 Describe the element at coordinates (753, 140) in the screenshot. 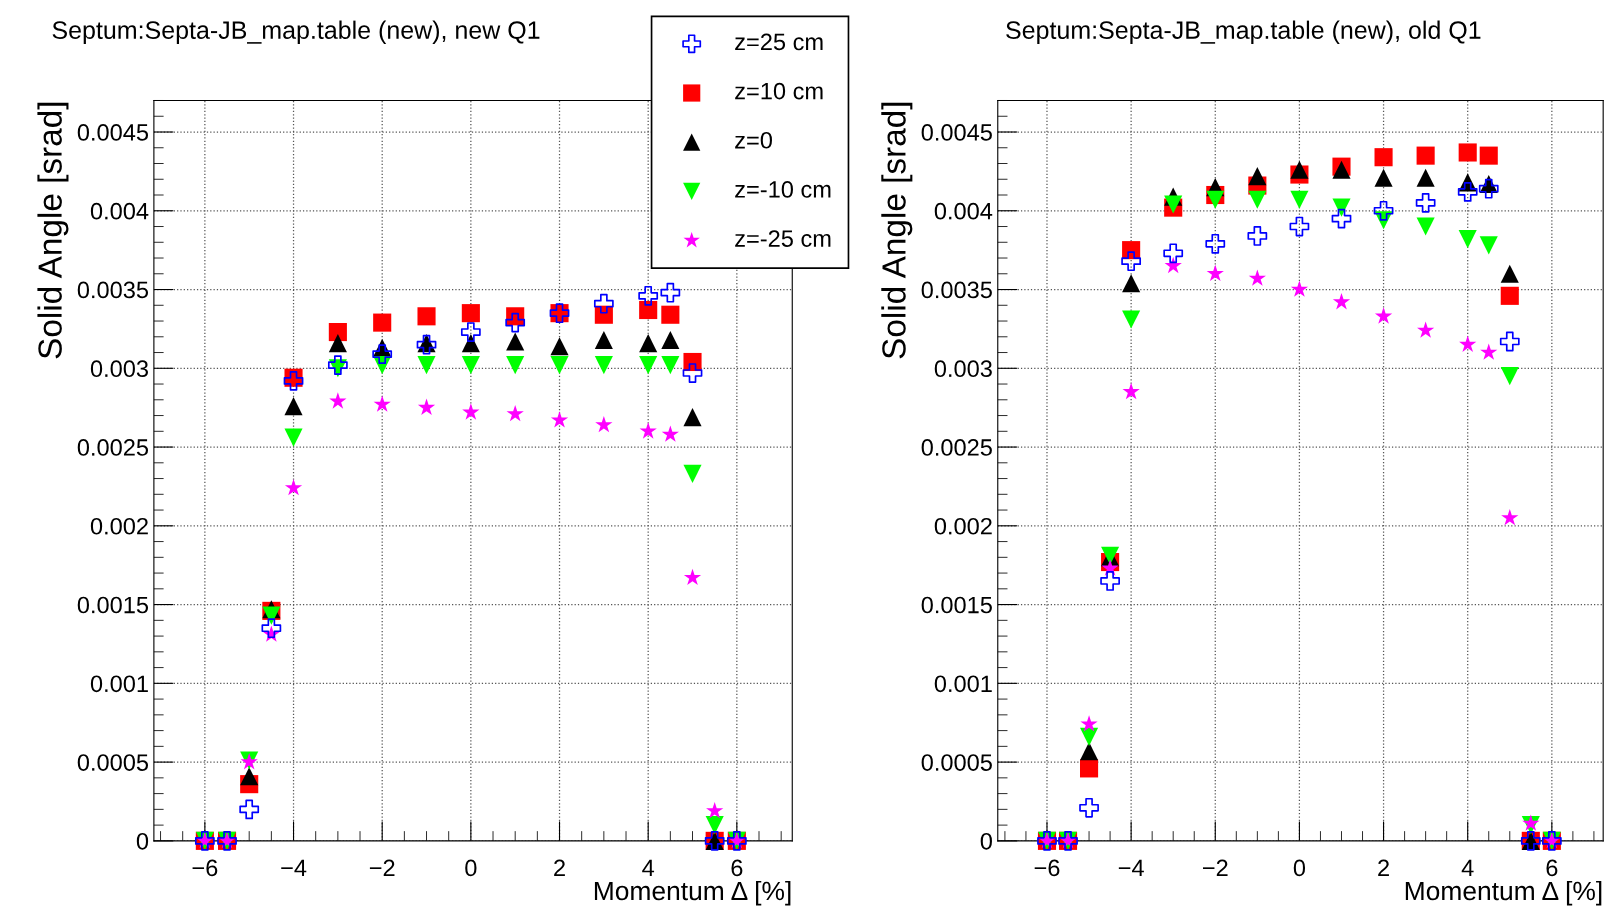

I see `legend-label: z=0` at that location.